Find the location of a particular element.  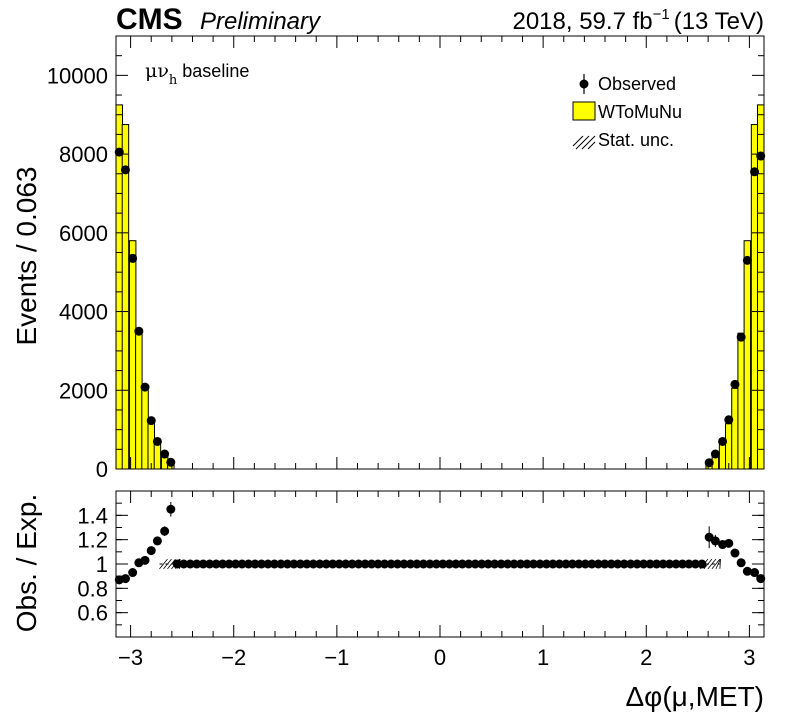

experiment-label: CMS is located at coordinates (149, 19).